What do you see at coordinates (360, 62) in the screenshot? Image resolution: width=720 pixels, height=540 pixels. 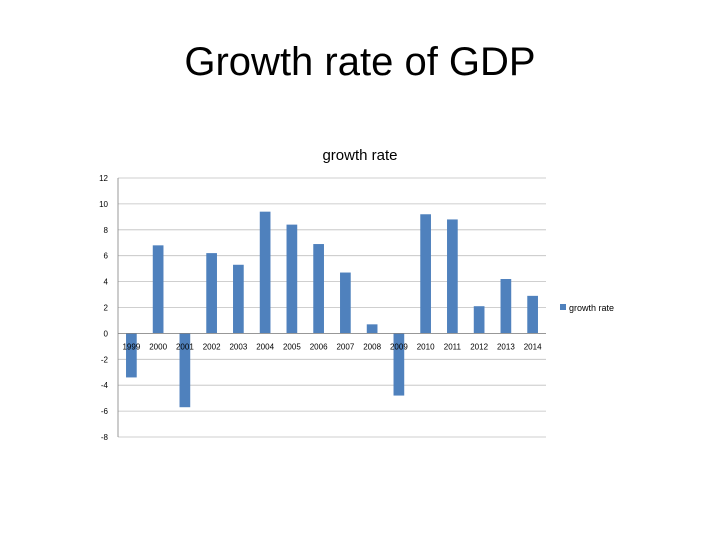 I see `slide-title: Growth rate of GDP` at bounding box center [360, 62].